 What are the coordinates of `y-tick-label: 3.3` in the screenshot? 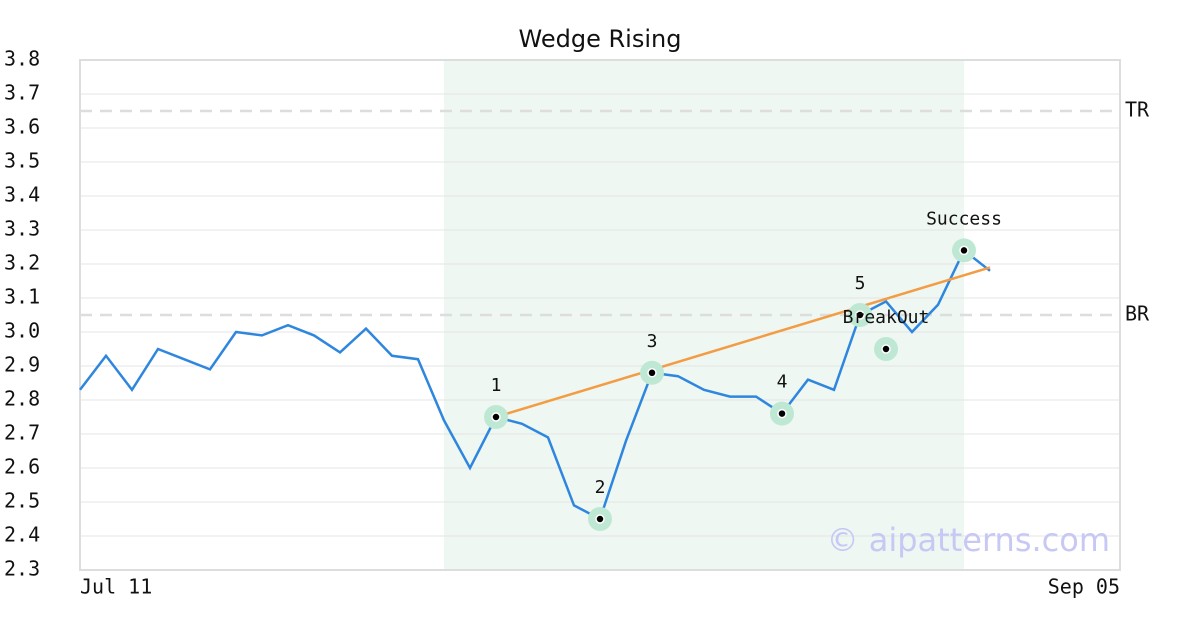 It's located at (22, 229).